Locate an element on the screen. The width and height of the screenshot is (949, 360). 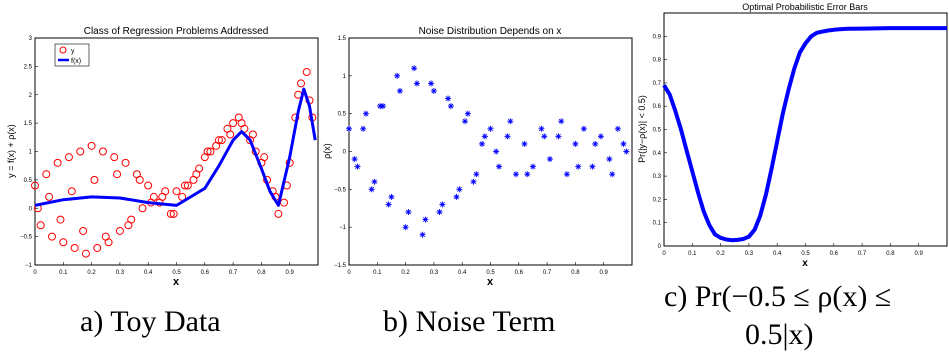
panel-a-ytick-label: −0.5 is located at coordinates (26, 238).